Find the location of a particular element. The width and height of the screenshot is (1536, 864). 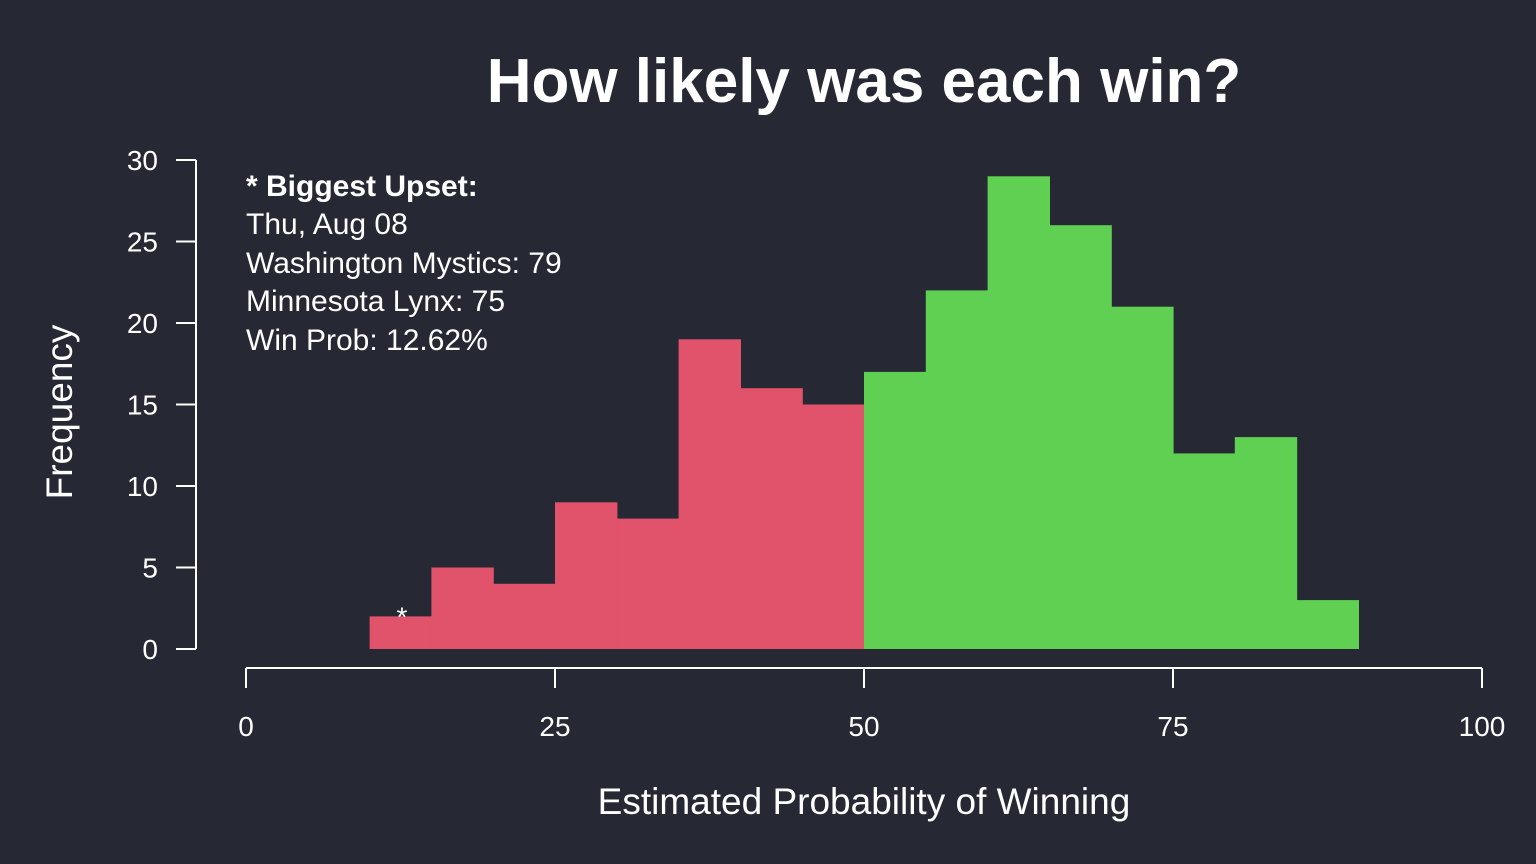

y-tick-label-0: 0 is located at coordinates (150, 649).